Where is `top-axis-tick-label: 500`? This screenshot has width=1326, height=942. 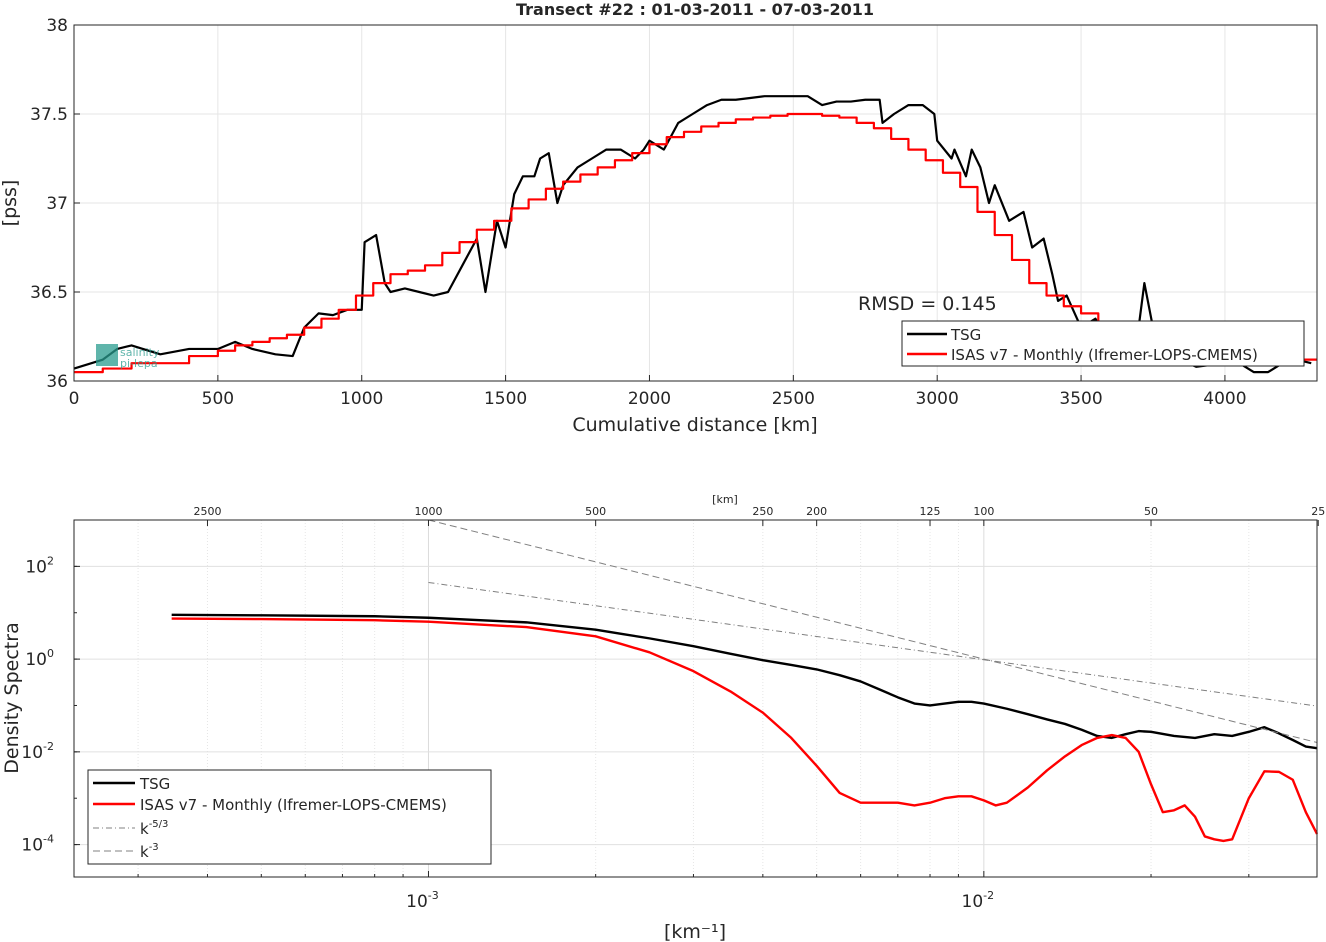 top-axis-tick-label: 500 is located at coordinates (595, 511).